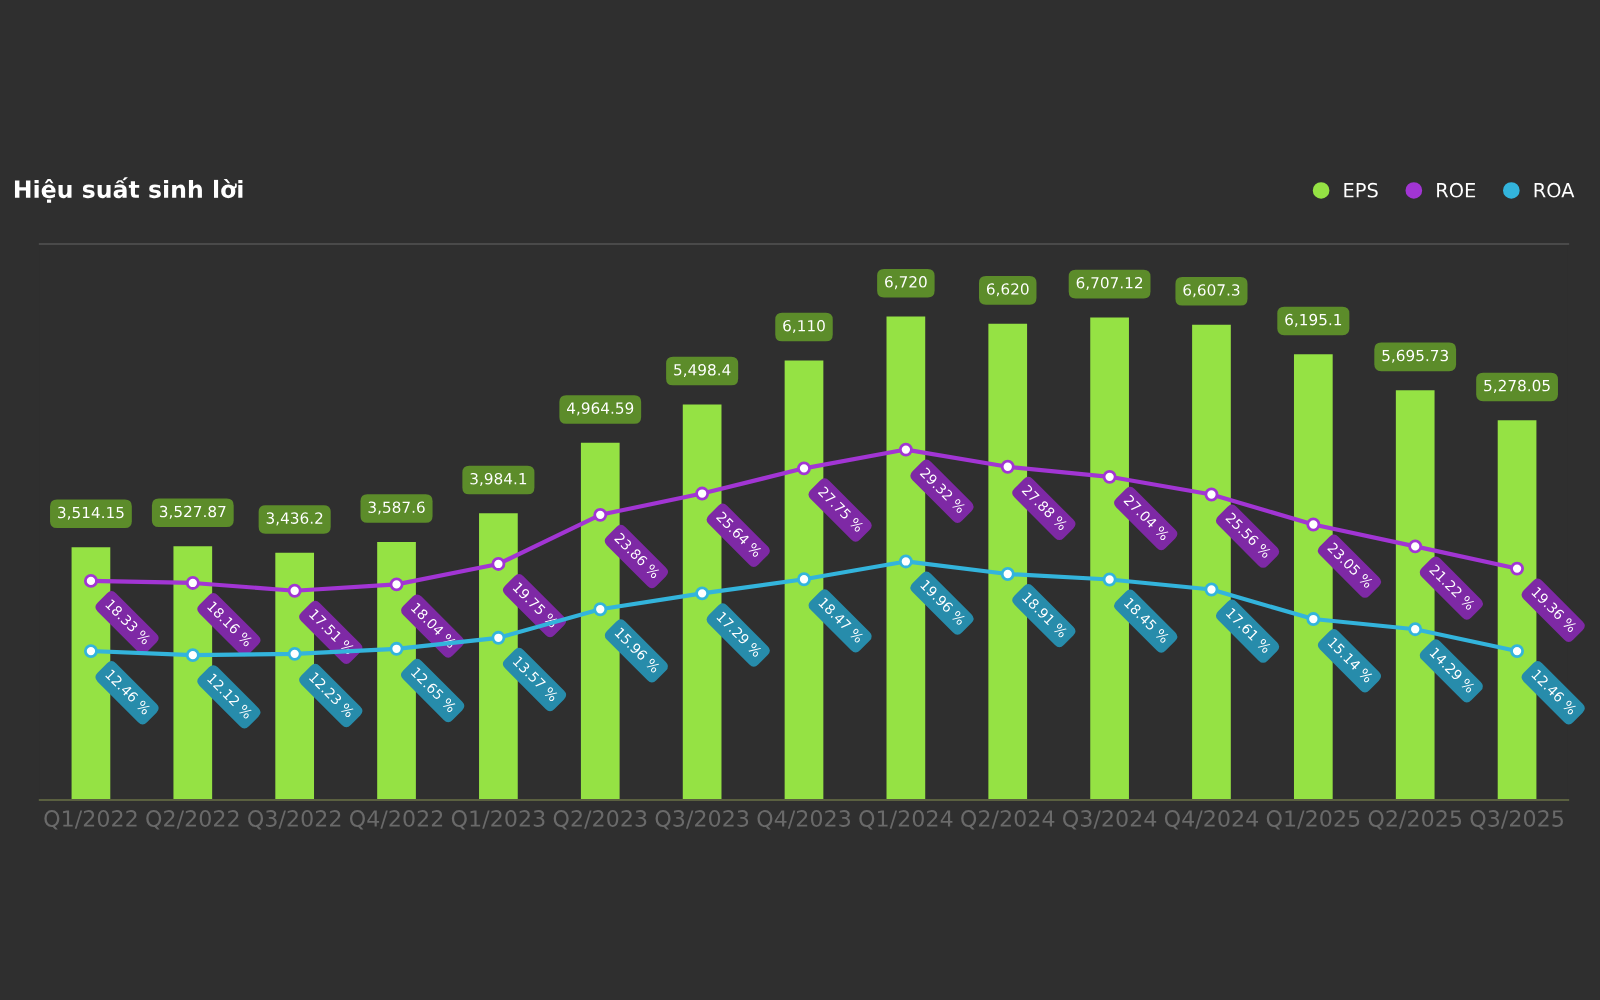 The image size is (1600, 1000). Describe the element at coordinates (702, 820) in the screenshot. I see `x-tick-label: Q3/2023` at that location.